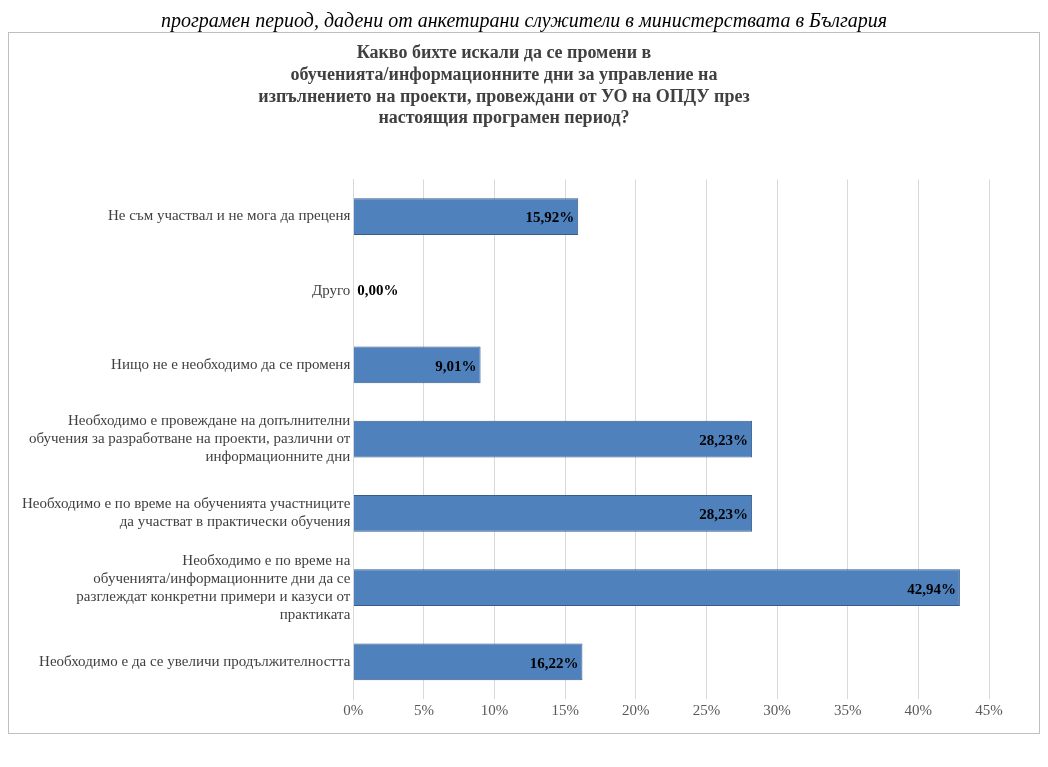  Describe the element at coordinates (931, 588) in the screenshot. I see `data-label: 42,94%` at that location.